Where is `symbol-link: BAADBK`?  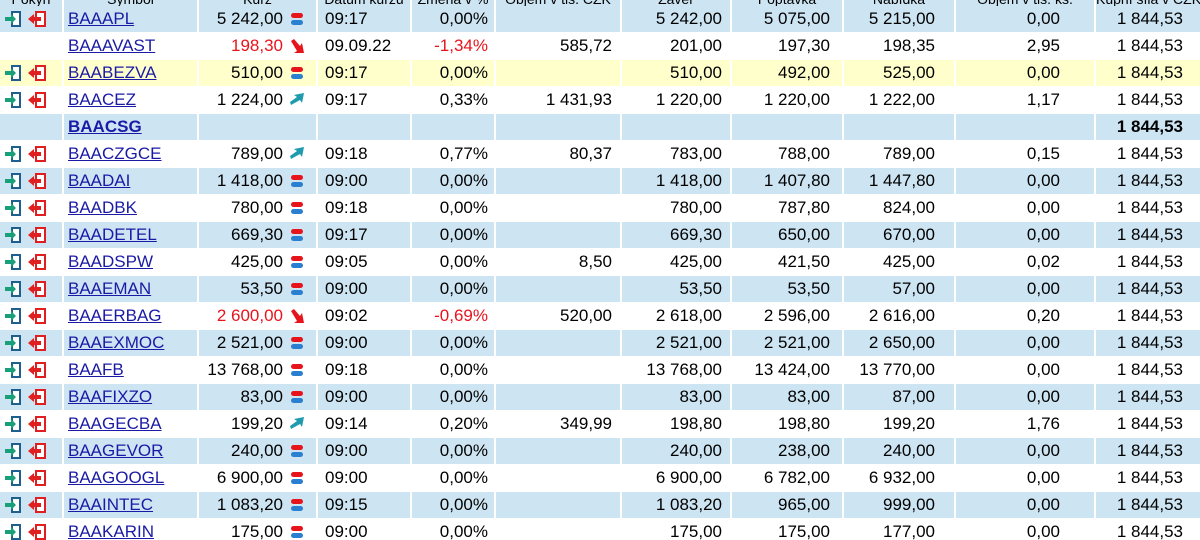
symbol-link: BAADBK is located at coordinates (102, 207).